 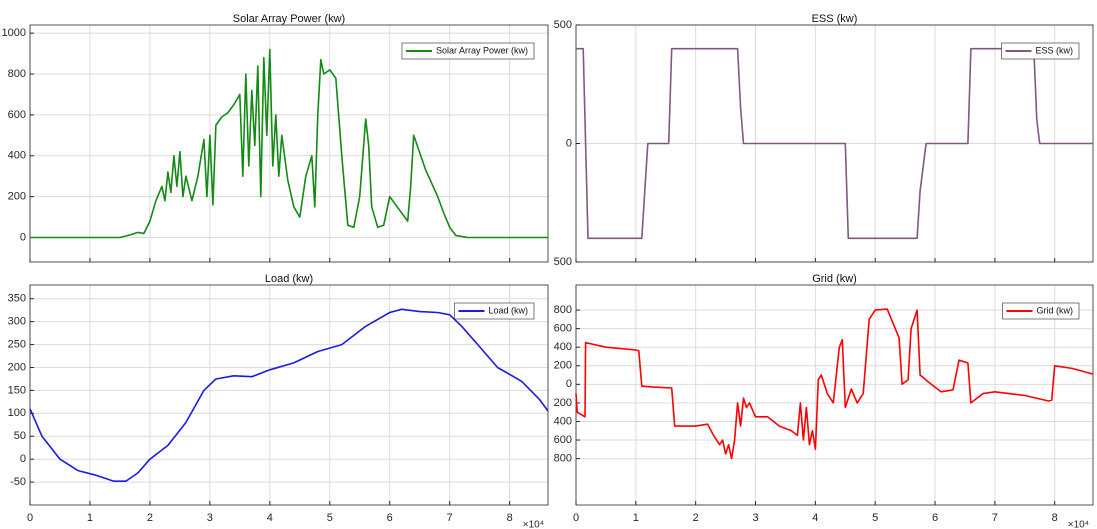 I want to click on y-tick-label: 50, so click(x=20, y=436).